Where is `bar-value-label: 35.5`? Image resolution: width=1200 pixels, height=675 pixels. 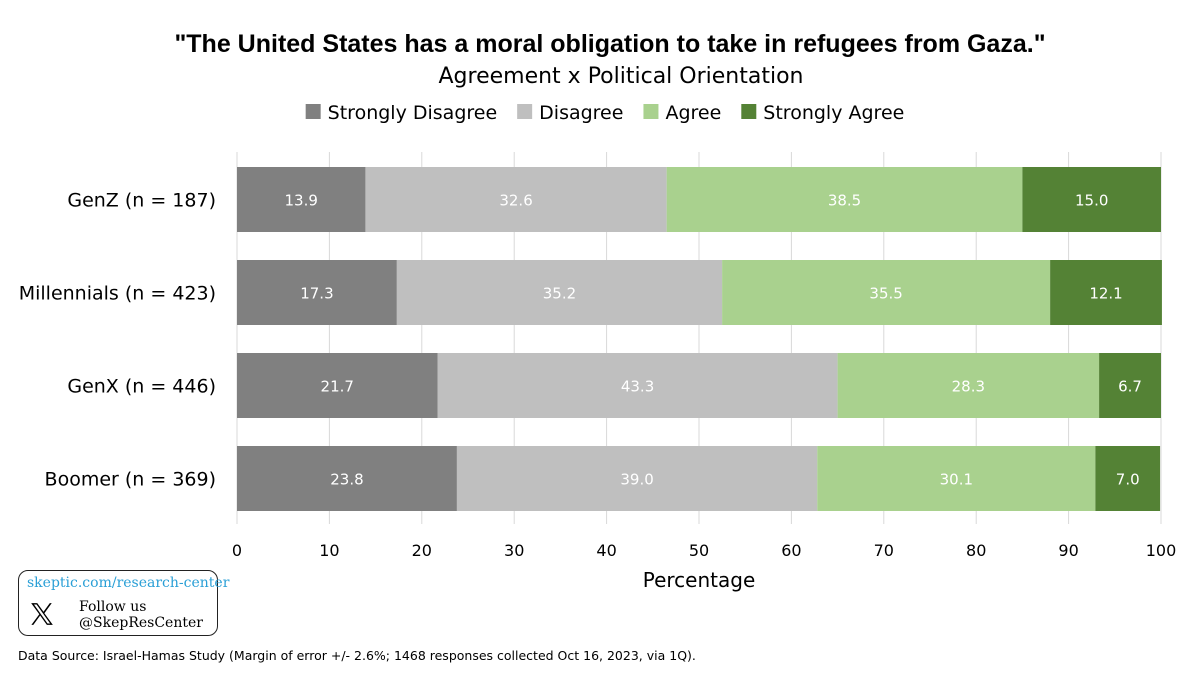
bar-value-label: 35.5 is located at coordinates (885, 294).